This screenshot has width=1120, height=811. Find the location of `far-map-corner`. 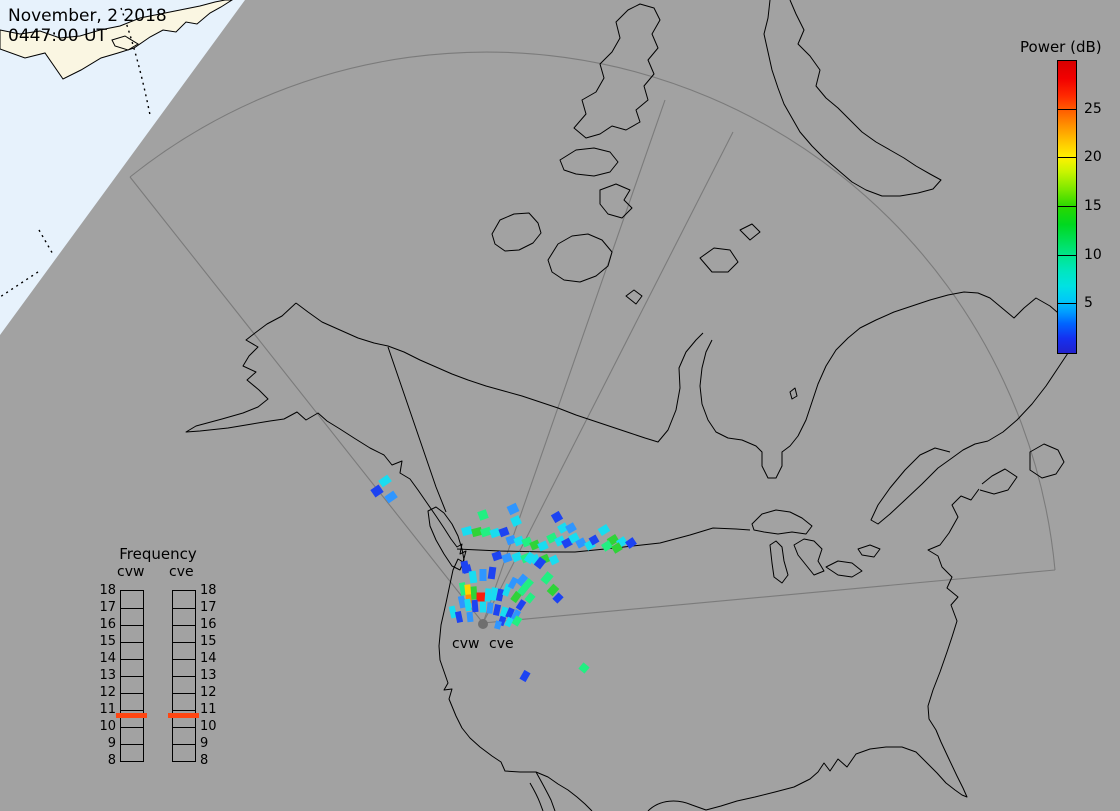

far-map-corner is located at coordinates (122, 167).